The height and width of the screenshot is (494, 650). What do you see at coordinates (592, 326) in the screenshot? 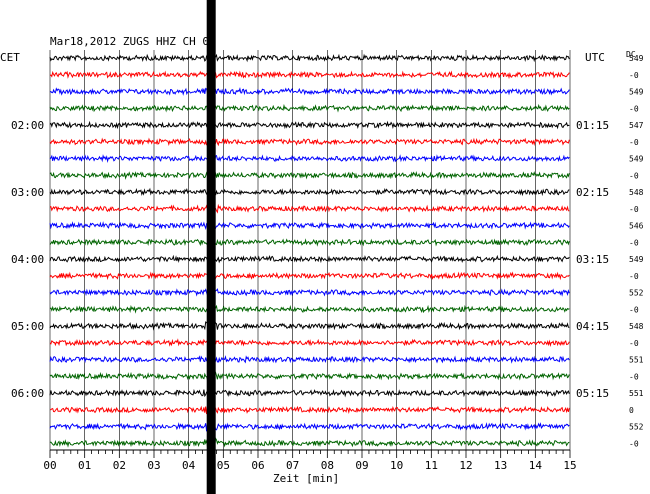
I see `right-hour-label: 04:15` at bounding box center [592, 326].